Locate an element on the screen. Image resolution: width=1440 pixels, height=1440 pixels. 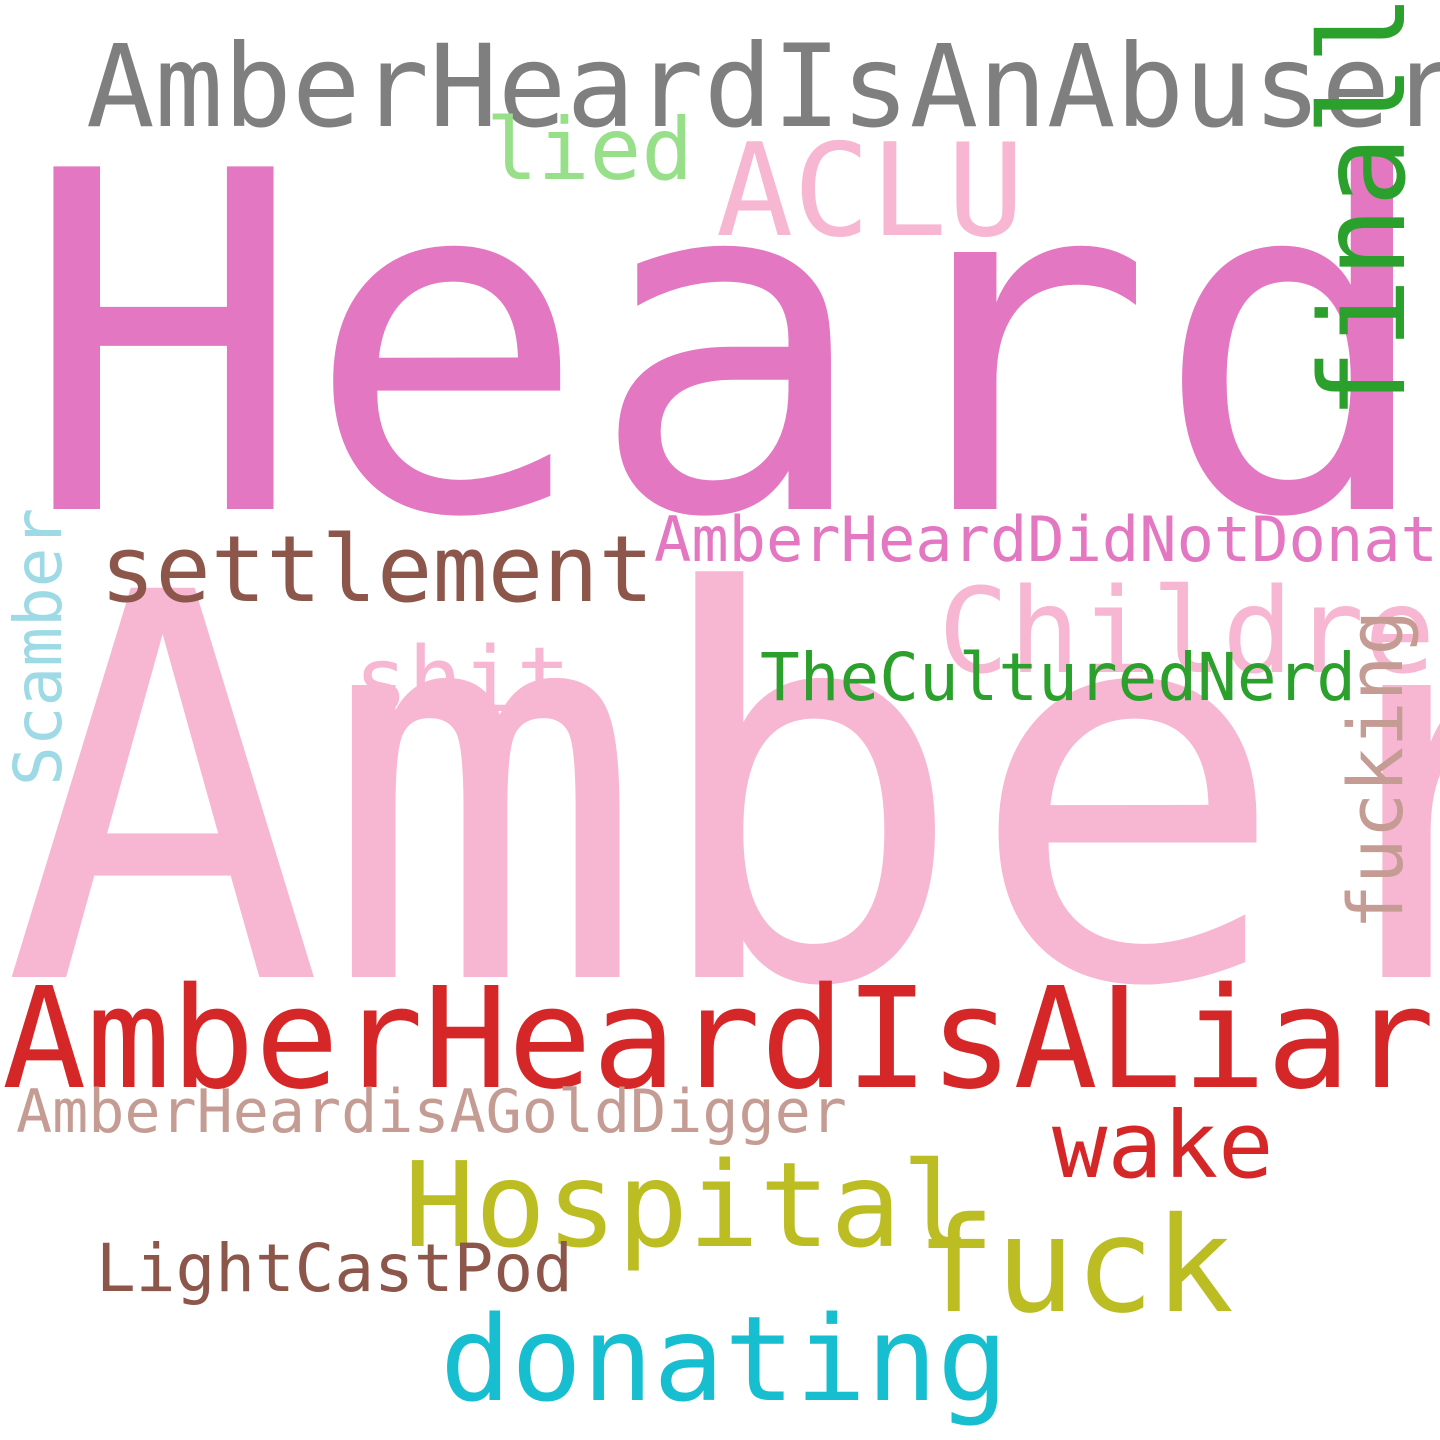
word-shit: shit is located at coordinates (462, 680).